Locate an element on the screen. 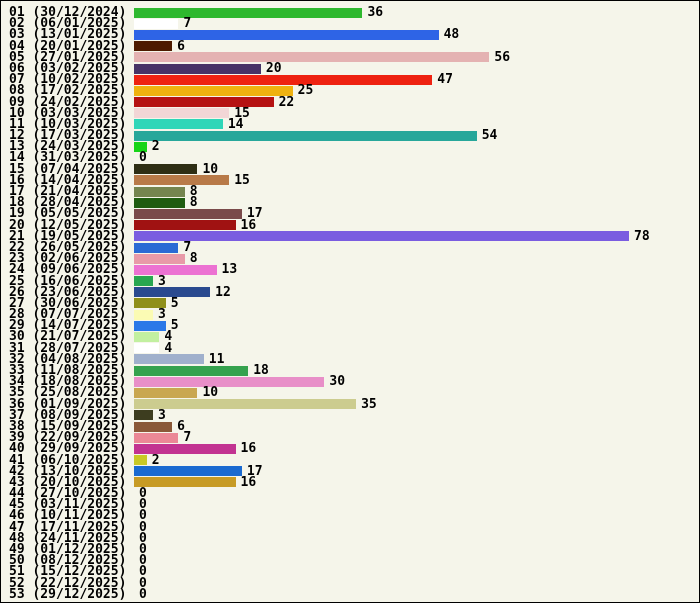  week-label: 52 (22/12/2025) is located at coordinates (68, 583).